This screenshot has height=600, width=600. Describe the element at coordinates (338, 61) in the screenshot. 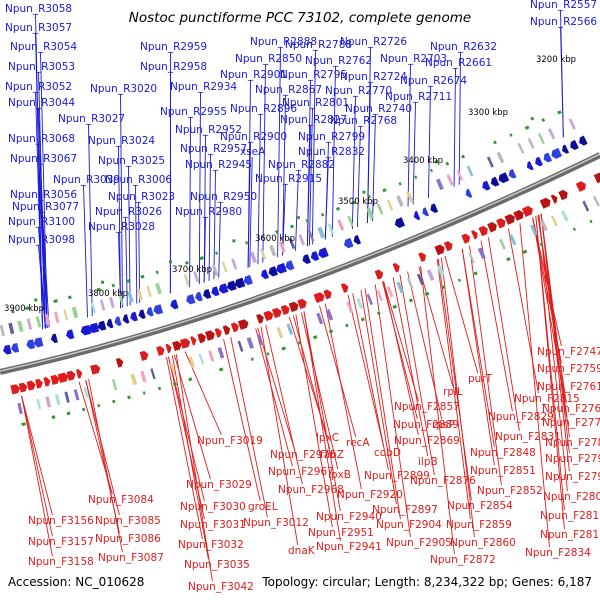

I see `gene-label-npun-r2762: Npun_R2762` at that location.